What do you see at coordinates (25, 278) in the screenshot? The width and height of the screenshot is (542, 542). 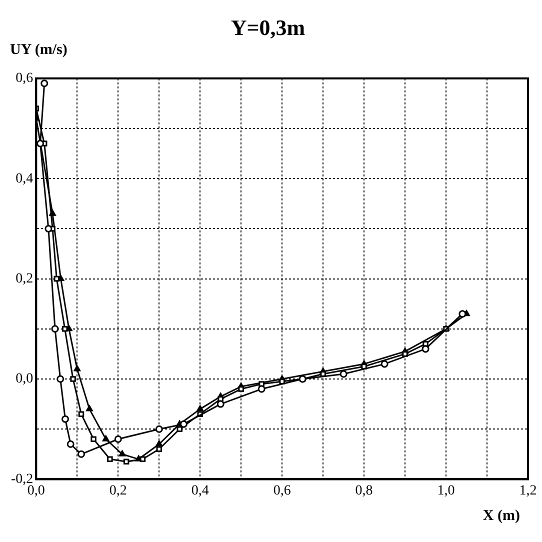 I see `y-tick-label: 0,2` at bounding box center [25, 278].